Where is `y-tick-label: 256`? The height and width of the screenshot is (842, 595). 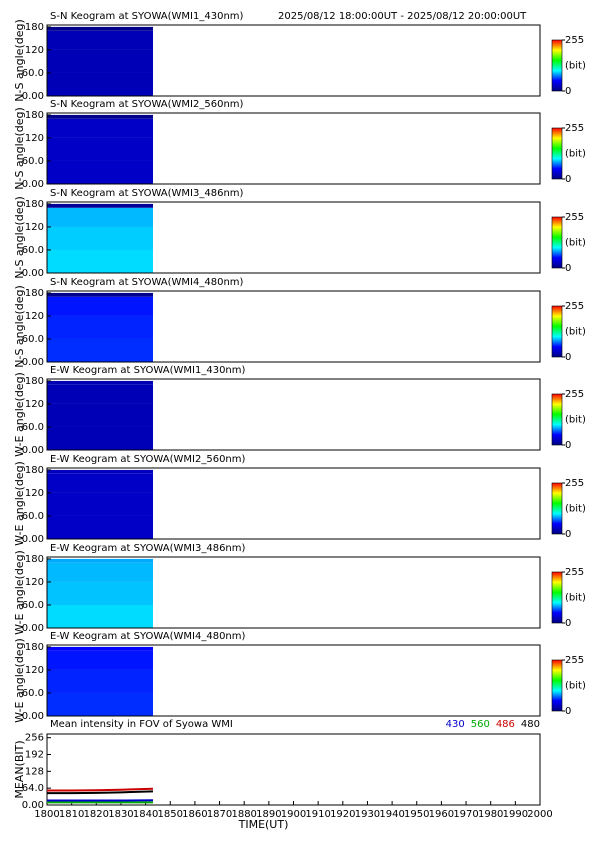
y-tick-label: 256 is located at coordinates (34, 738).